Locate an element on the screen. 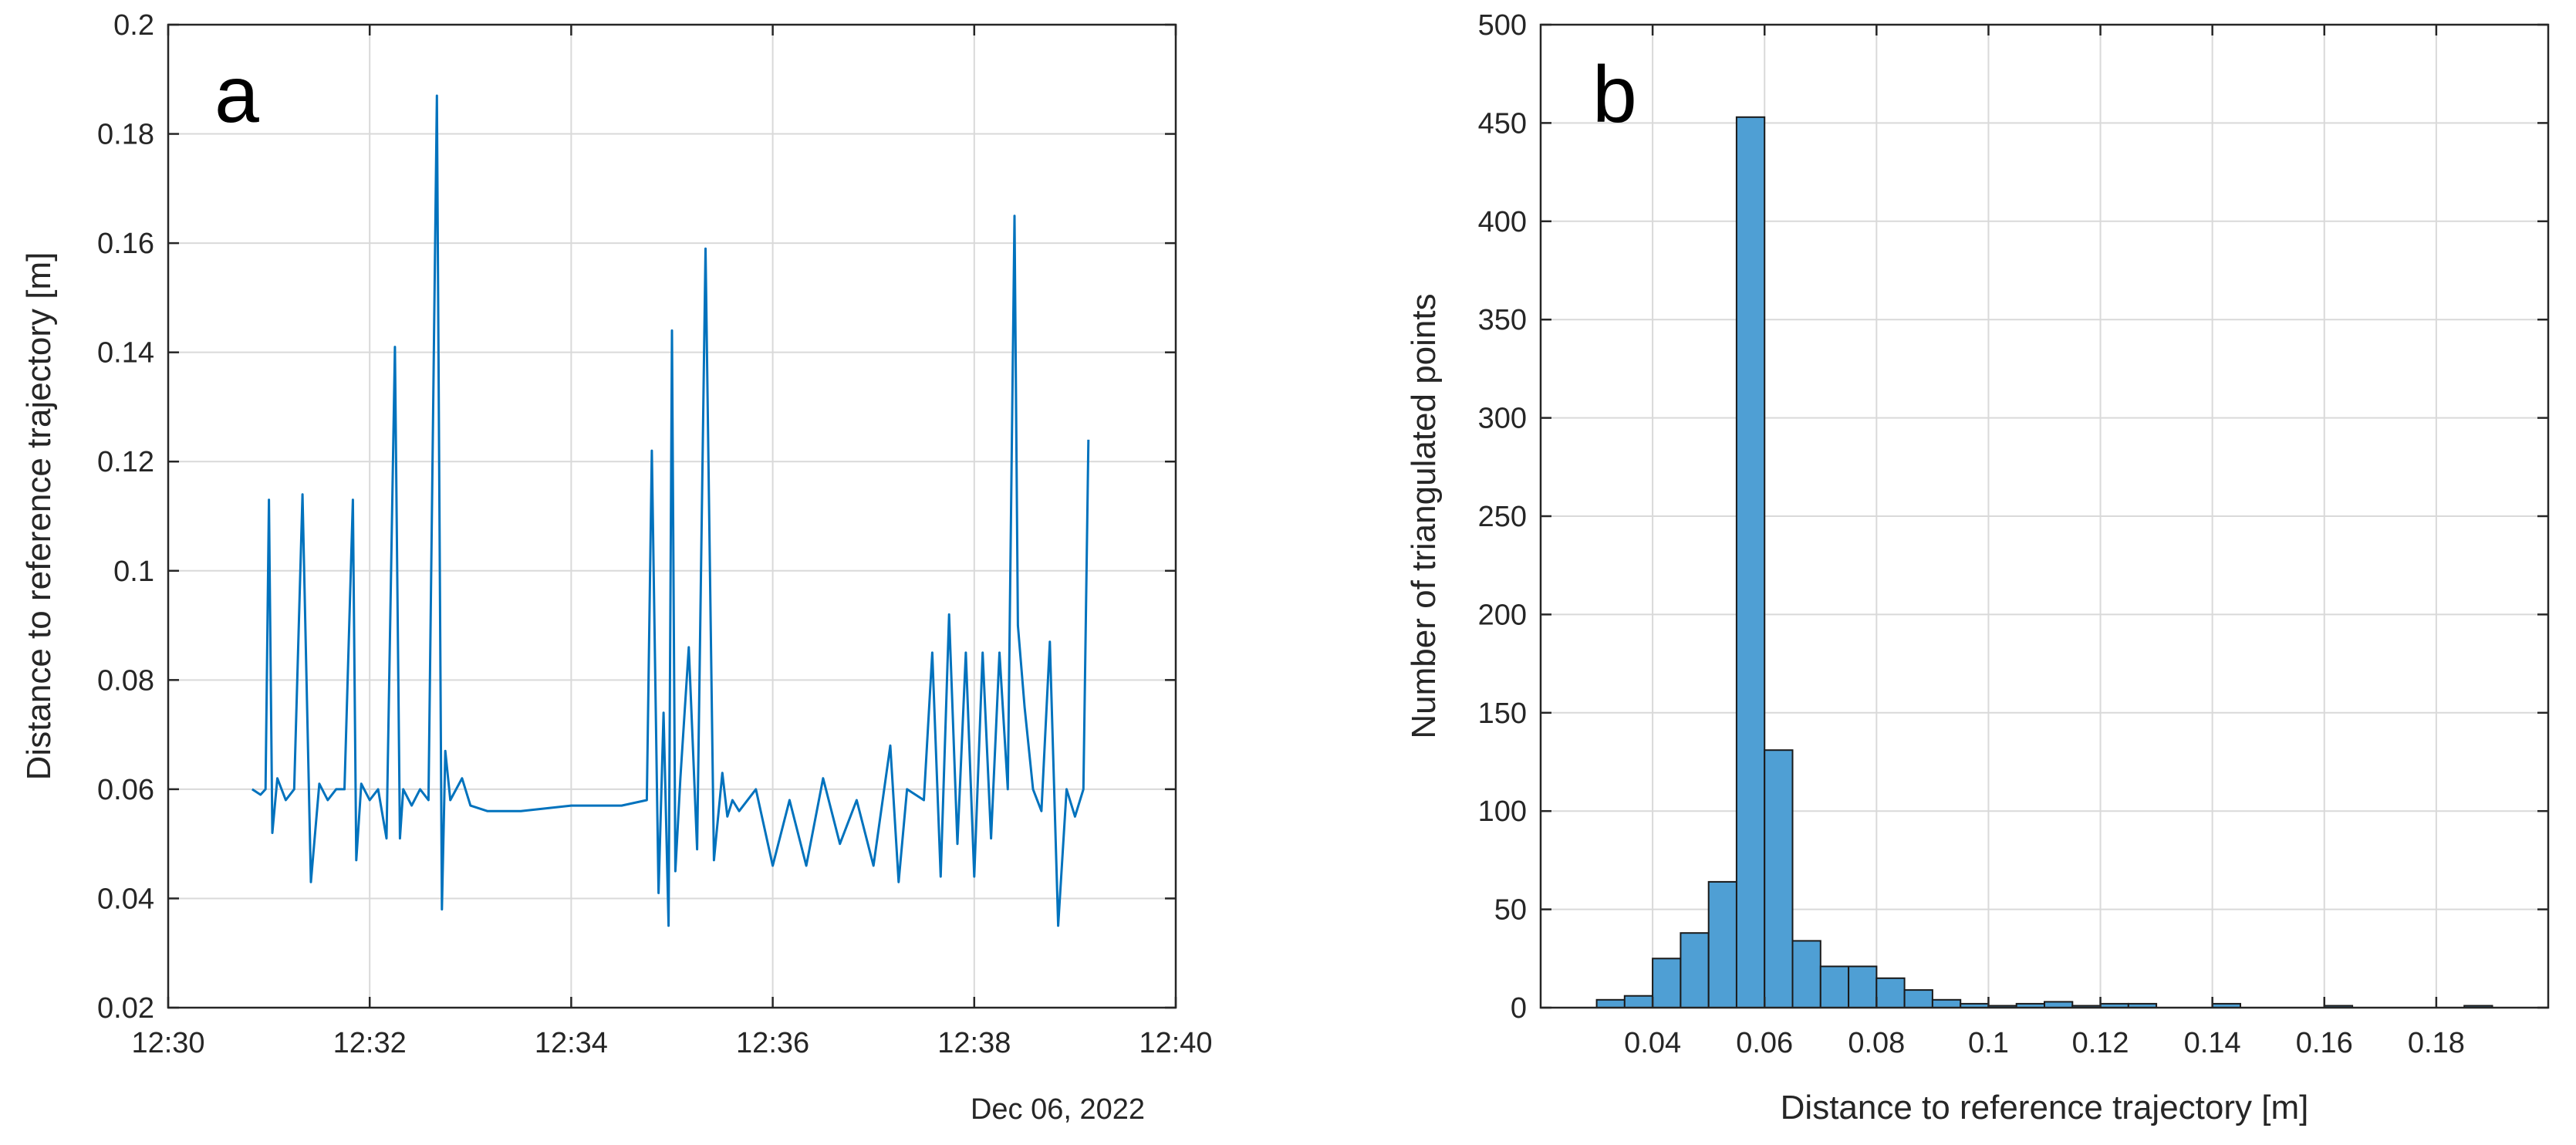  panel-b-y-tick-label: 150 is located at coordinates (1503, 713).